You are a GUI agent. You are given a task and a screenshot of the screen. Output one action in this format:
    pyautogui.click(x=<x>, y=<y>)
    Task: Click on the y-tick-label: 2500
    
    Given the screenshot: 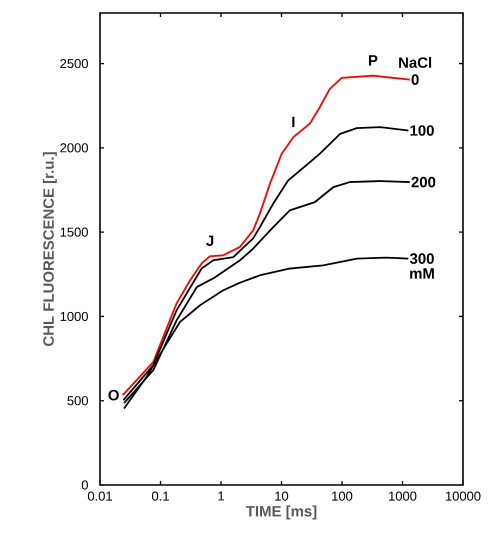 What is the action you would take?
    pyautogui.click(x=74, y=63)
    